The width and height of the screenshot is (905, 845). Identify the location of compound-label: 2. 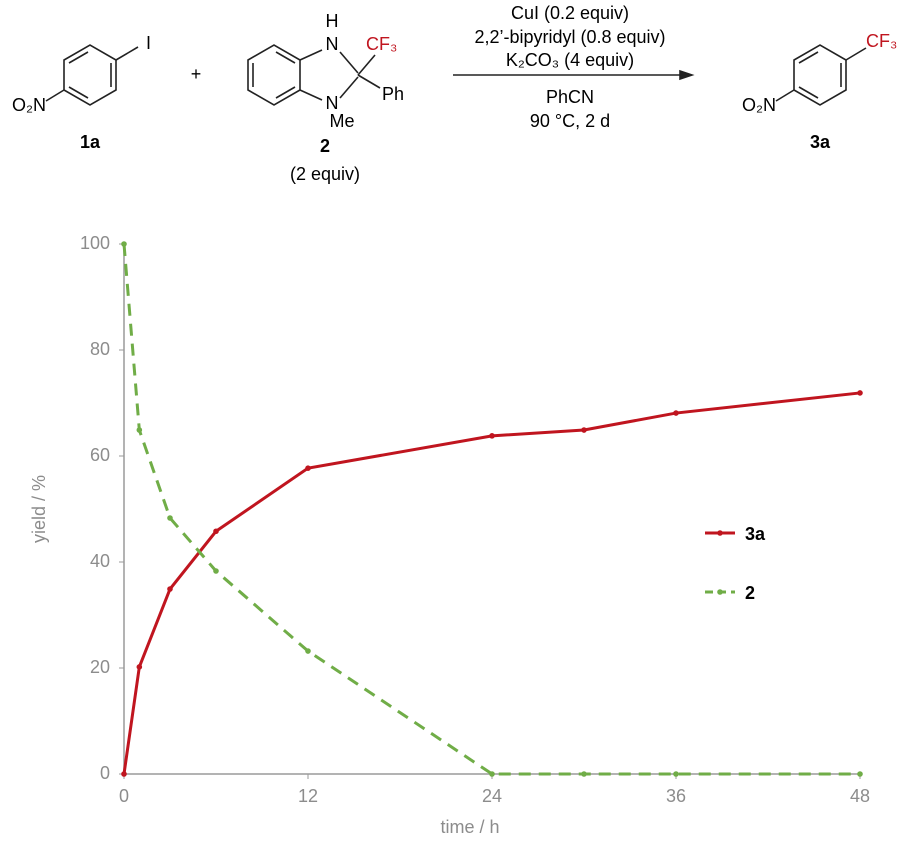
(325, 146).